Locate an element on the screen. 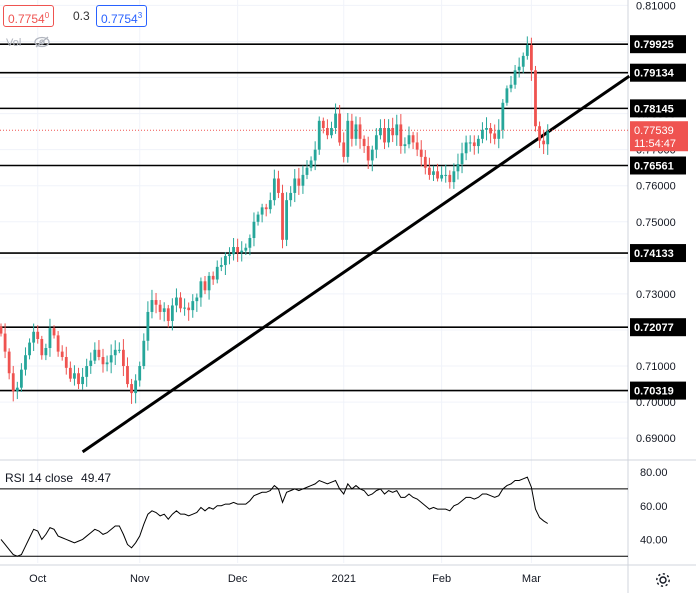  gear-icon is located at coordinates (663, 580).